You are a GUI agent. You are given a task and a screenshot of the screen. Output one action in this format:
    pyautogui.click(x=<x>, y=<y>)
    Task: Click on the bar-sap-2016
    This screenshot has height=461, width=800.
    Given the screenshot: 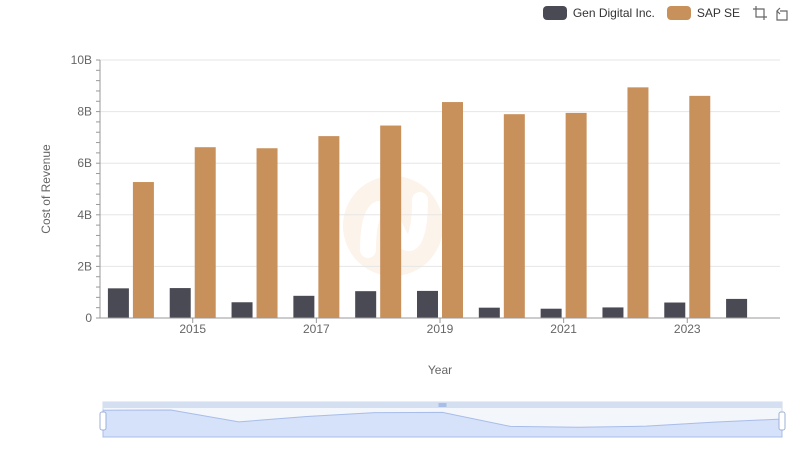 What is the action you would take?
    pyautogui.click(x=267, y=233)
    